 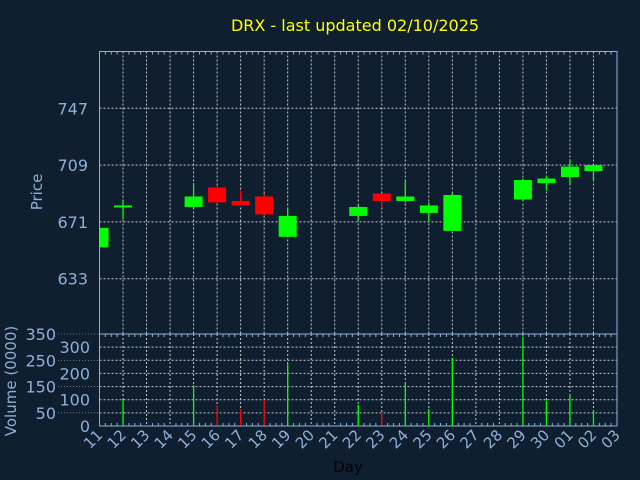 What do you see at coordinates (164, 439) in the screenshot?
I see `x-tick-label: 14` at bounding box center [164, 439].